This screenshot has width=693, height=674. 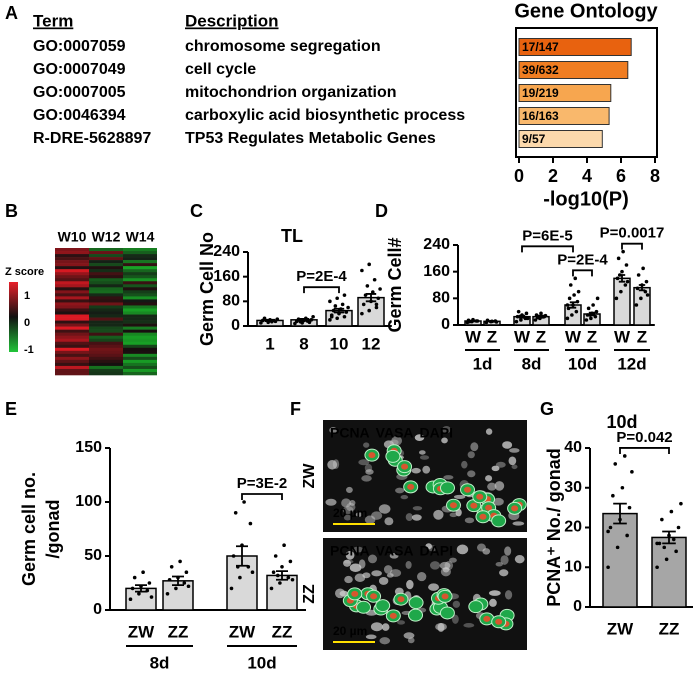 I want to click on chart-title: Gene Ontology, so click(x=586, y=11).